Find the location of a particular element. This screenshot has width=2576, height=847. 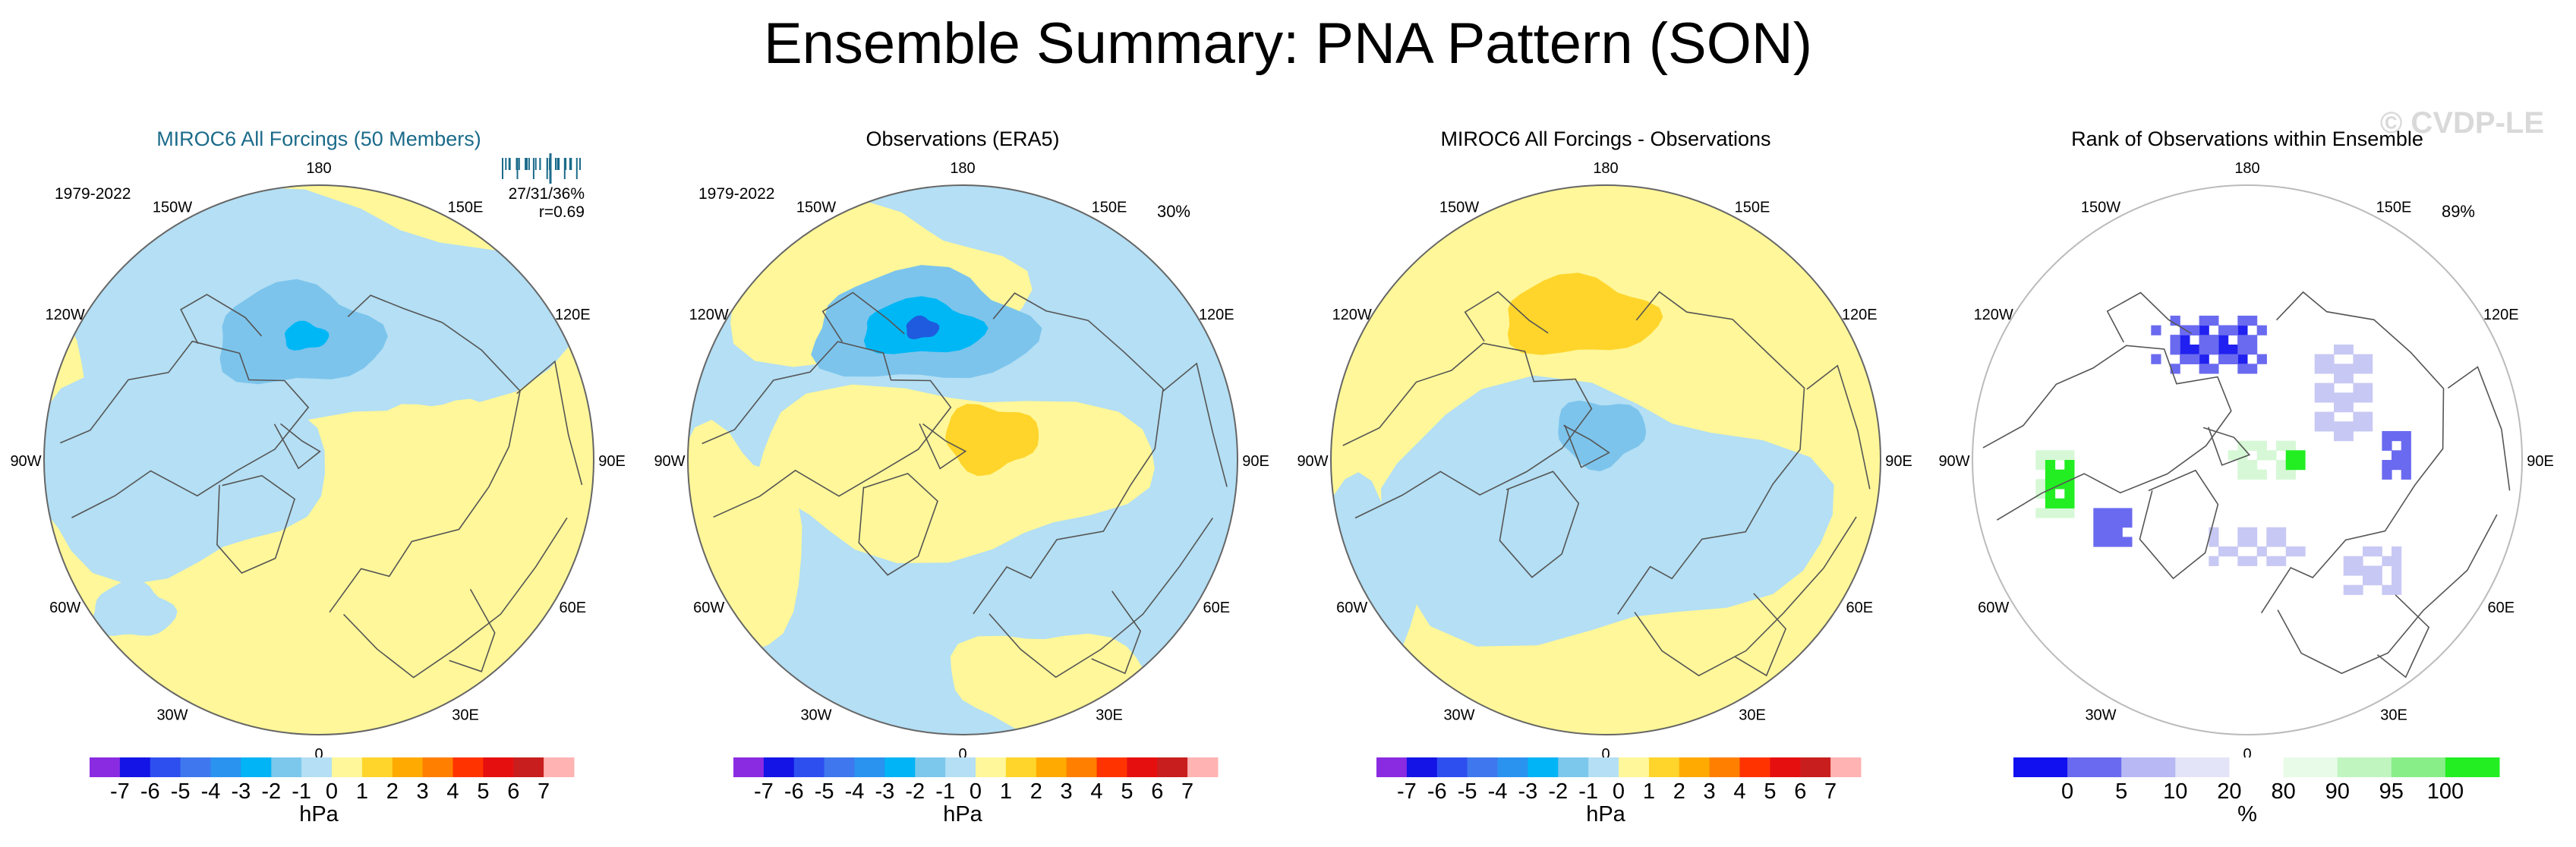

colorbar-tick: -6 is located at coordinates (1437, 791).